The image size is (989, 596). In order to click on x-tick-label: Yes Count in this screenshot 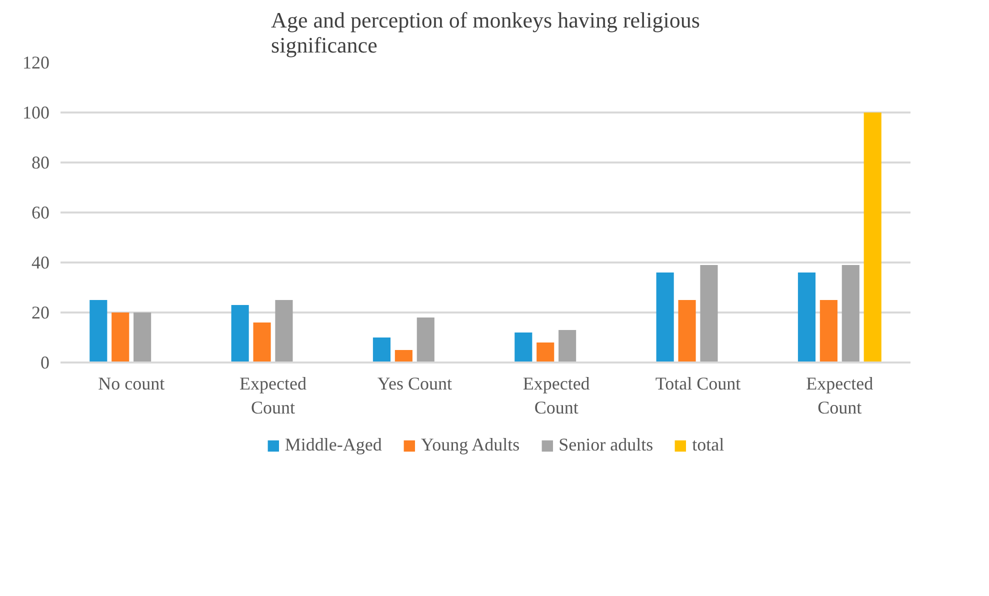, I will do `click(414, 384)`.